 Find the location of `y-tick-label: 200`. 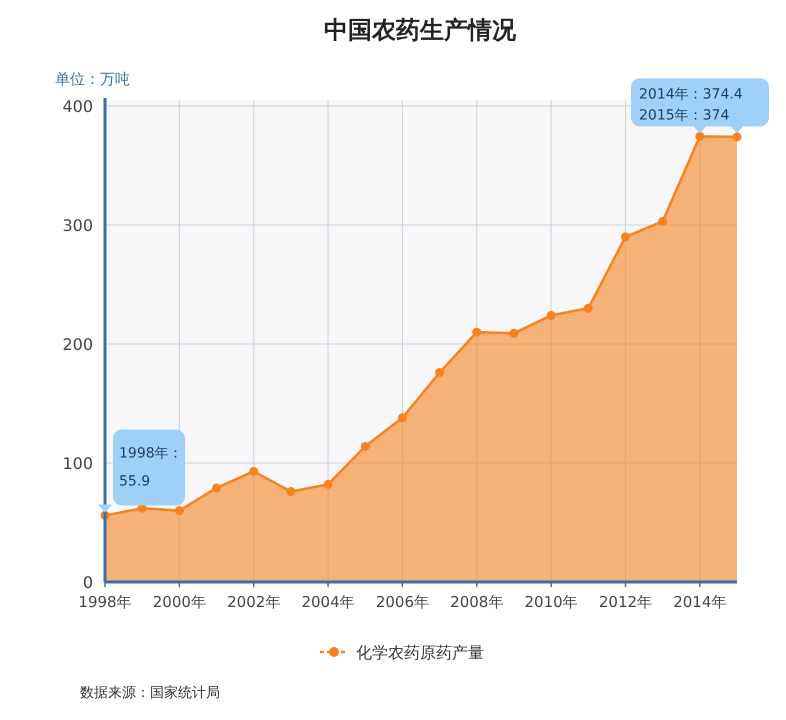

y-tick-label: 200 is located at coordinates (77, 344).